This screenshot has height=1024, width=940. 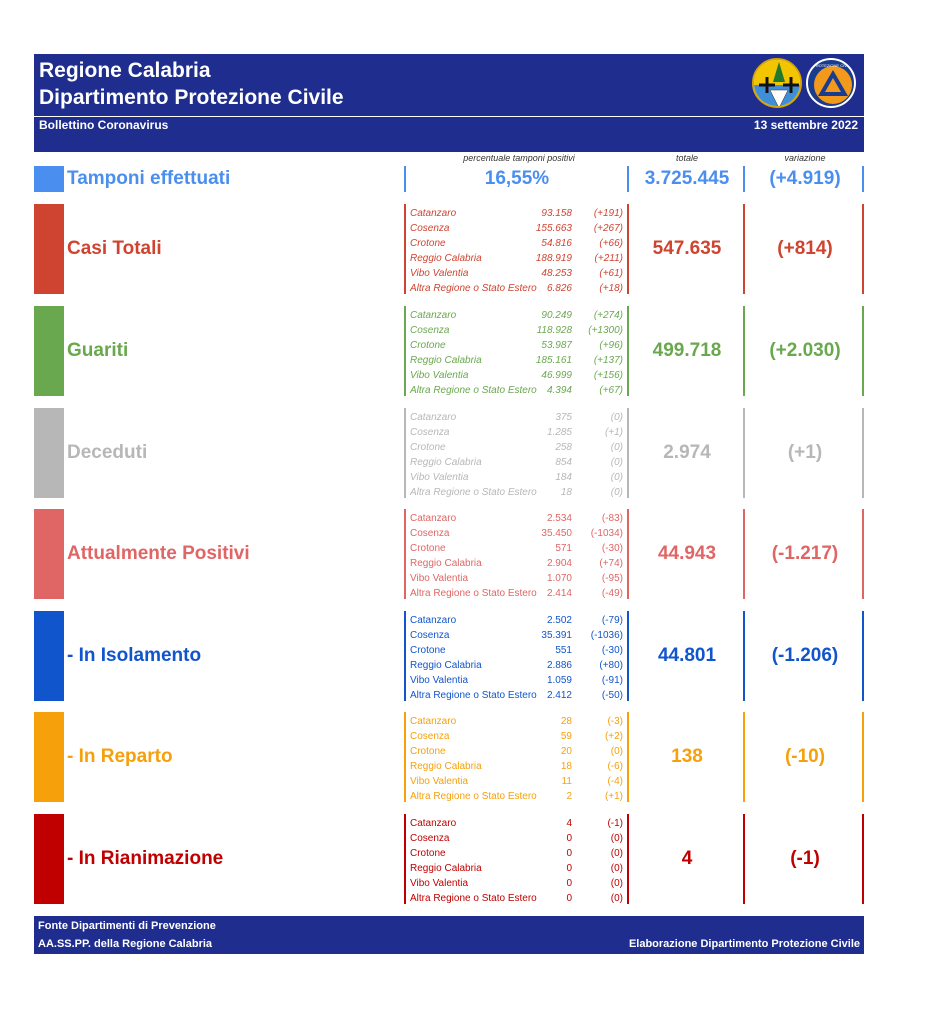 What do you see at coordinates (613, 736) in the screenshot?
I see `province-delta: (+2)` at bounding box center [613, 736].